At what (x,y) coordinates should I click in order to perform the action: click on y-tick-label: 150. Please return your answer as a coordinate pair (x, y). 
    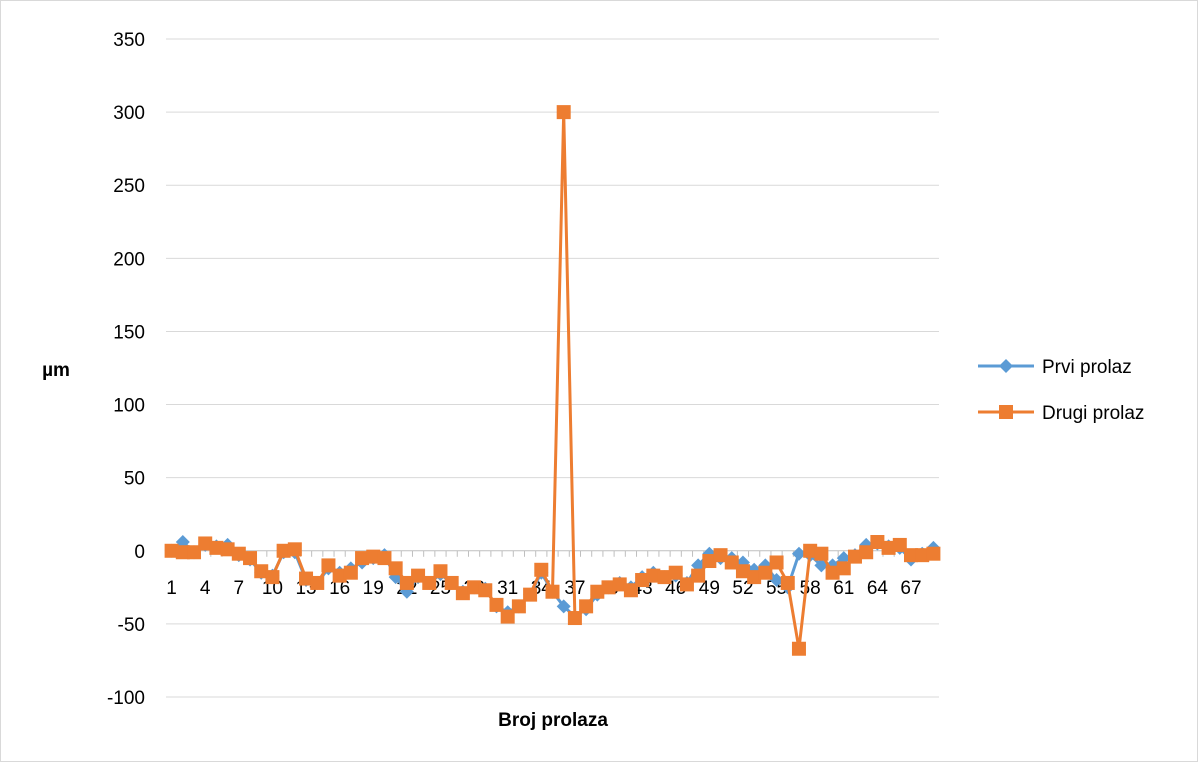
    Looking at the image, I should click on (129, 332).